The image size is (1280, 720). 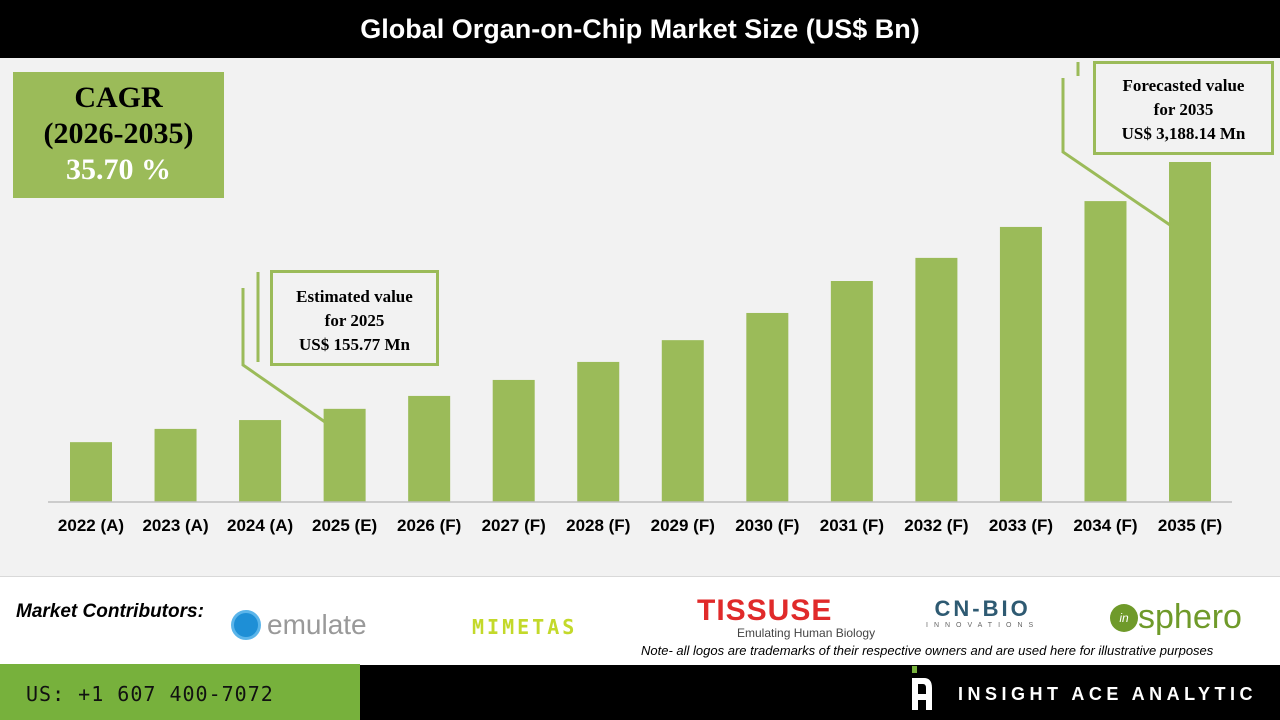 What do you see at coordinates (354, 296) in the screenshot?
I see `callout-line: Estimated value` at bounding box center [354, 296].